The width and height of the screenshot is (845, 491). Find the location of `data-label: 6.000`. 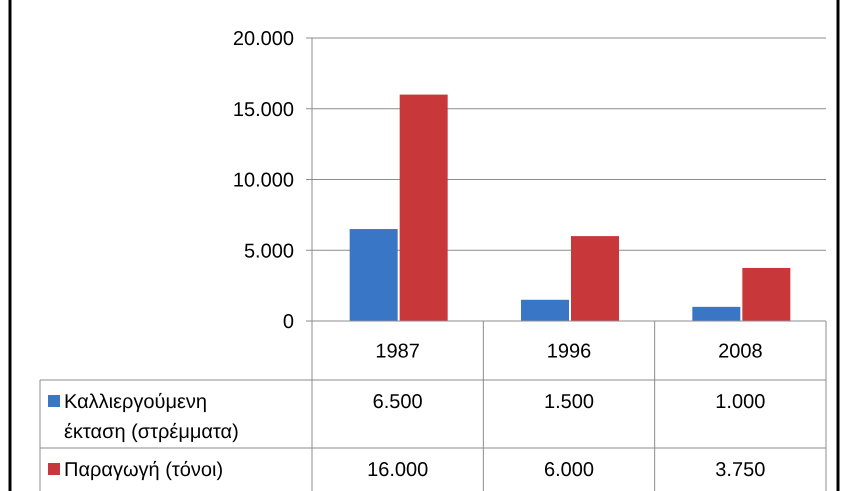

data-label: 6.000 is located at coordinates (569, 470).